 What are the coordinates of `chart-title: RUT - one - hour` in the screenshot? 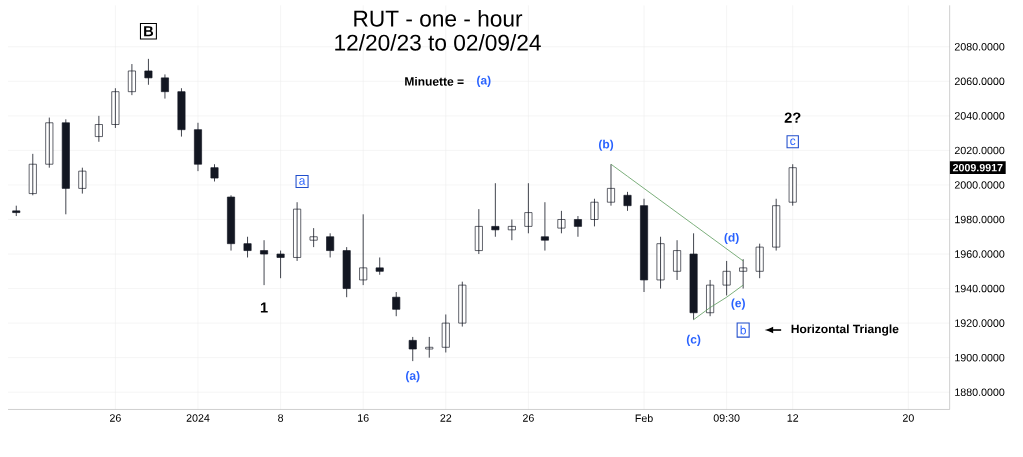 It's located at (438, 18).